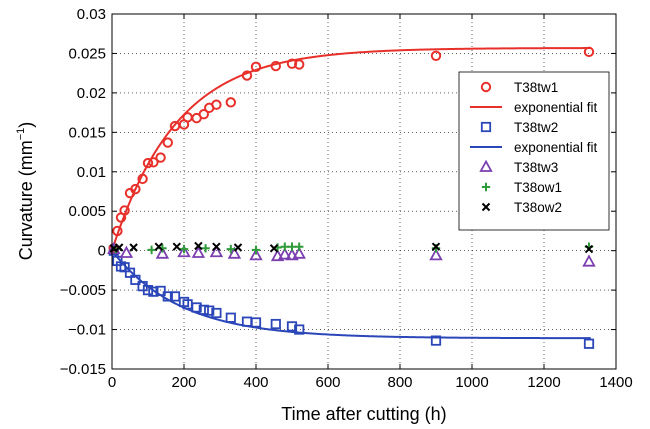 The width and height of the screenshot is (650, 429). Describe the element at coordinates (399, 382) in the screenshot. I see `x-tick-label: 800` at that location.